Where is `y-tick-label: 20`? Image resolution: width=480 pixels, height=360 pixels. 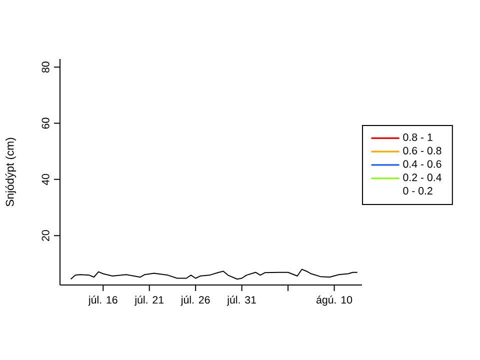 y-tick-label: 20 is located at coordinates (46, 235).